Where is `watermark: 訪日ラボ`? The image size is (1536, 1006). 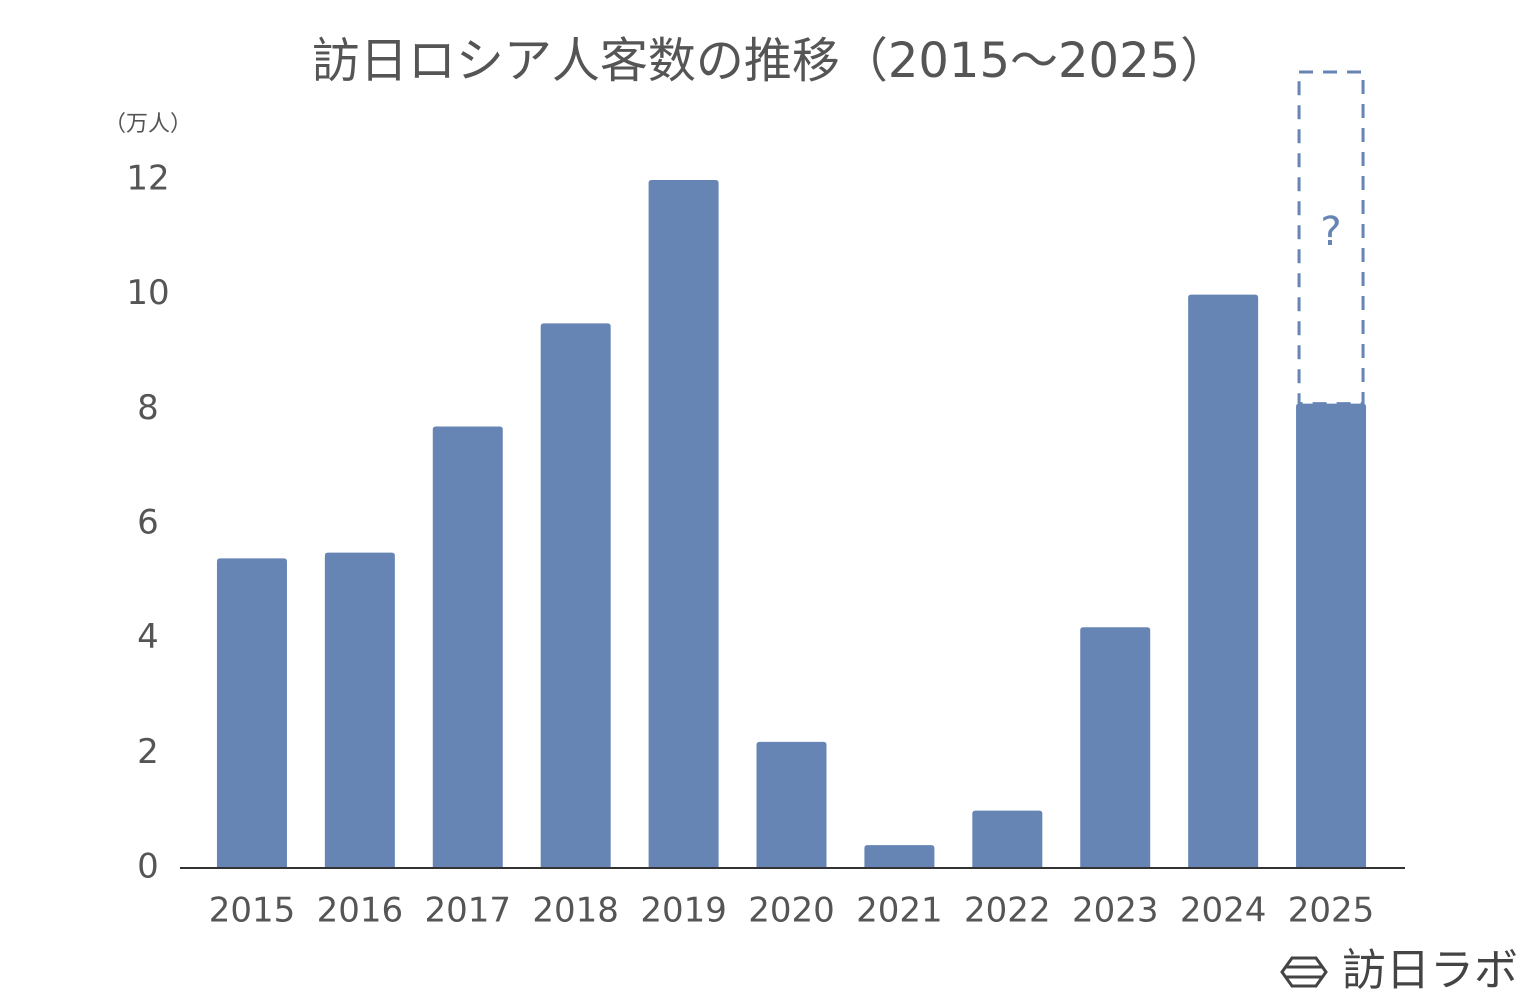 watermark: 訪日ラボ is located at coordinates (1430, 970).